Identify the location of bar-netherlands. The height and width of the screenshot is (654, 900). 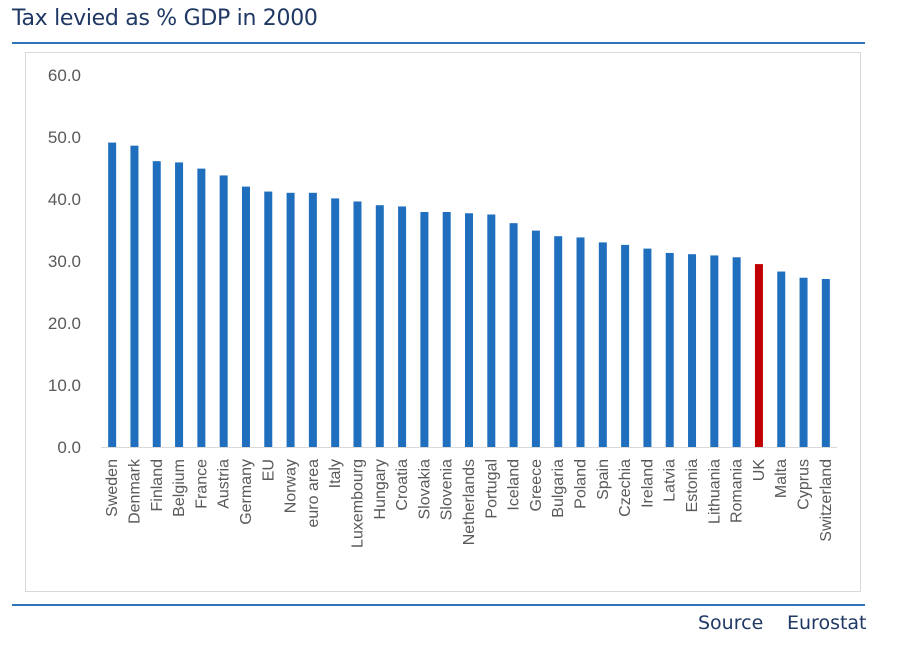
(469, 330).